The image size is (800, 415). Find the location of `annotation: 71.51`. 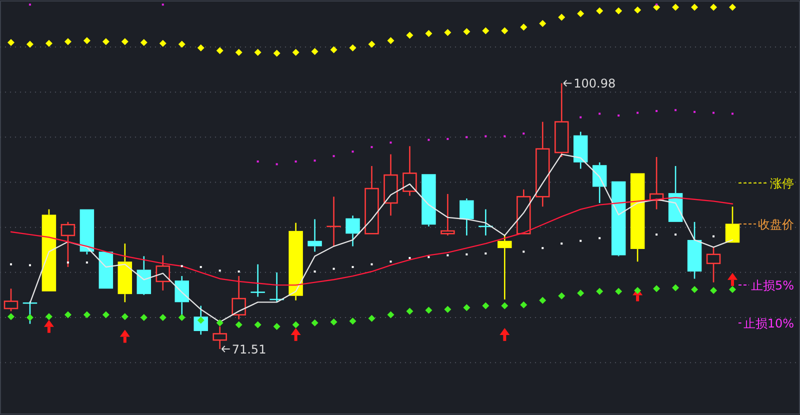

annotation: 71.51 is located at coordinates (249, 349).